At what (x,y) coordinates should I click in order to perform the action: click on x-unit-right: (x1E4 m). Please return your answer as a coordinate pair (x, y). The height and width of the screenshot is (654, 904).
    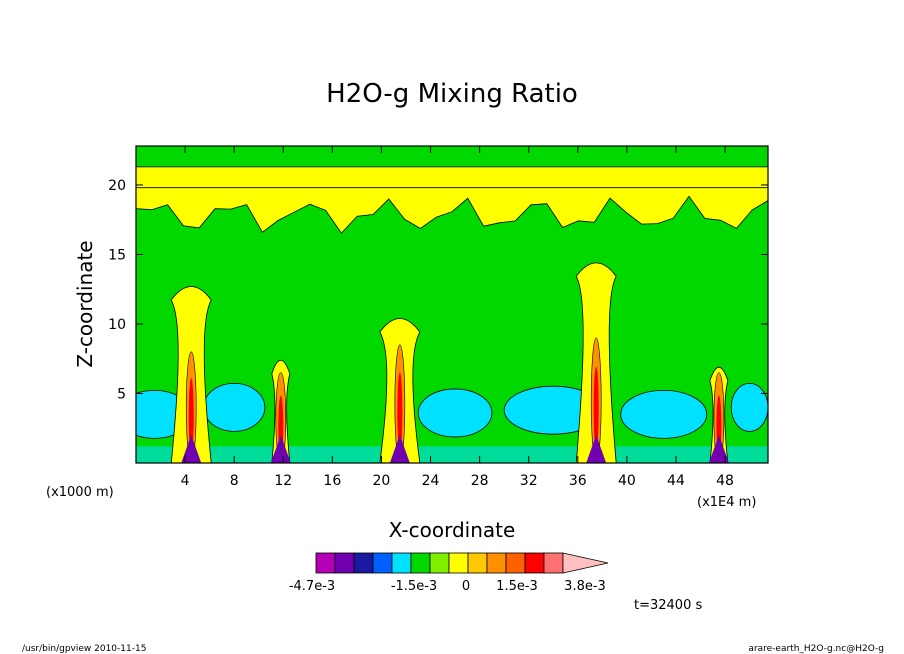
    Looking at the image, I should click on (726, 502).